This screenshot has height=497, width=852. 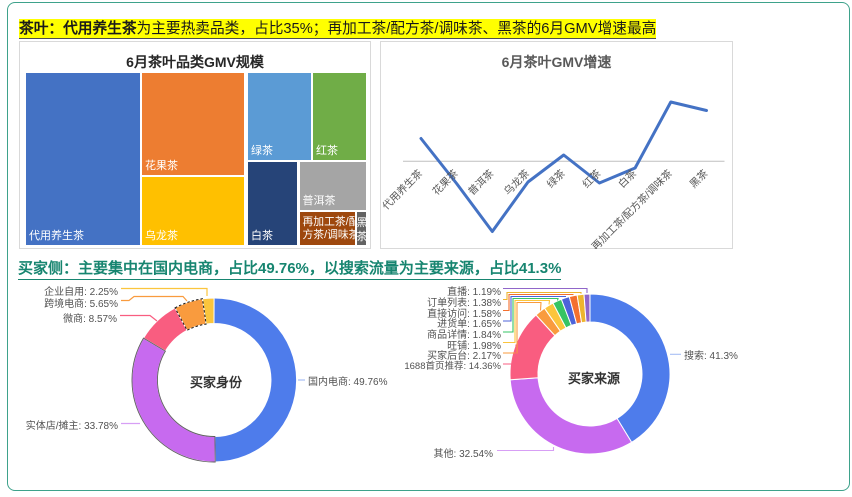 What do you see at coordinates (402, 190) in the screenshot?
I see `svg-text: 代用养生茶` at bounding box center [402, 190].